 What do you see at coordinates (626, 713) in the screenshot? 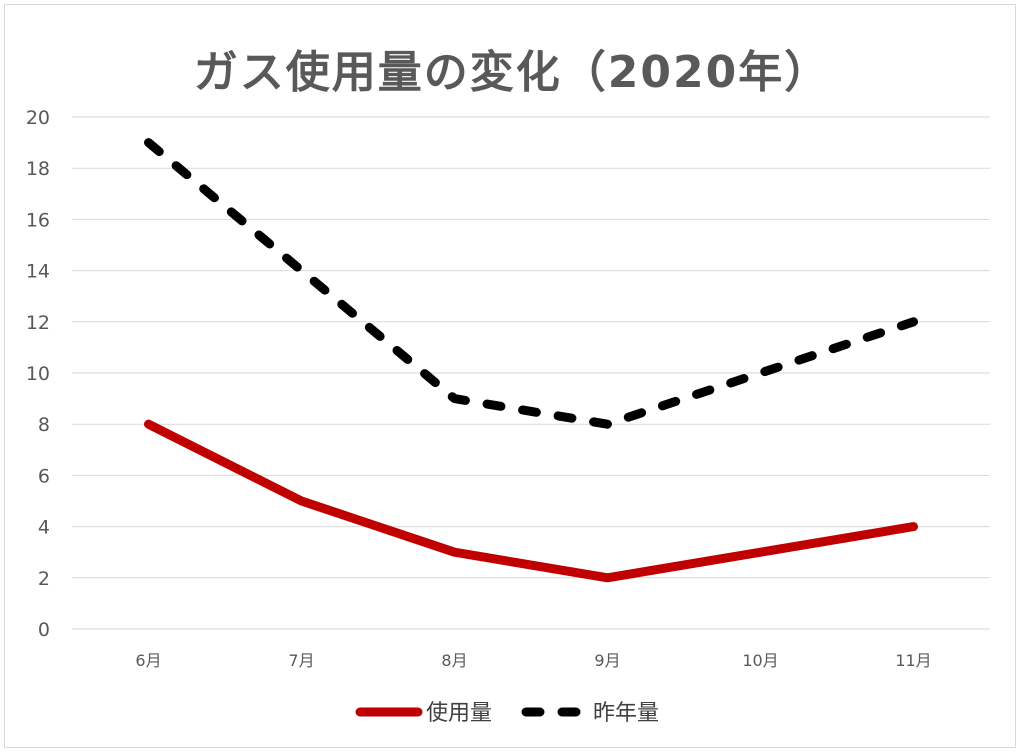
I see `legend-label-2: 昨年量` at bounding box center [626, 713].